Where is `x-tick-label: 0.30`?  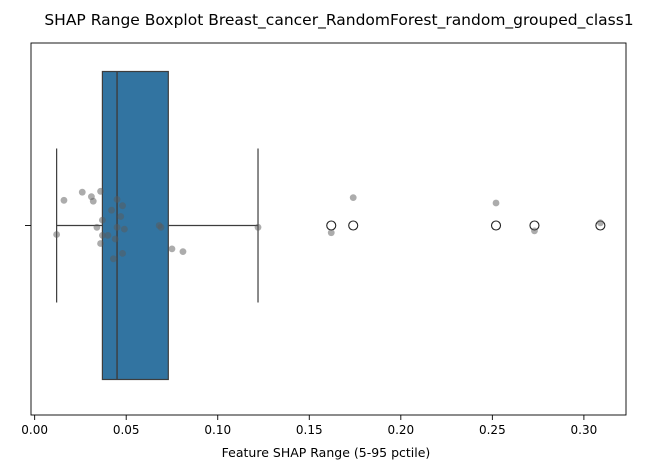 x-tick-label: 0.30 is located at coordinates (584, 430).